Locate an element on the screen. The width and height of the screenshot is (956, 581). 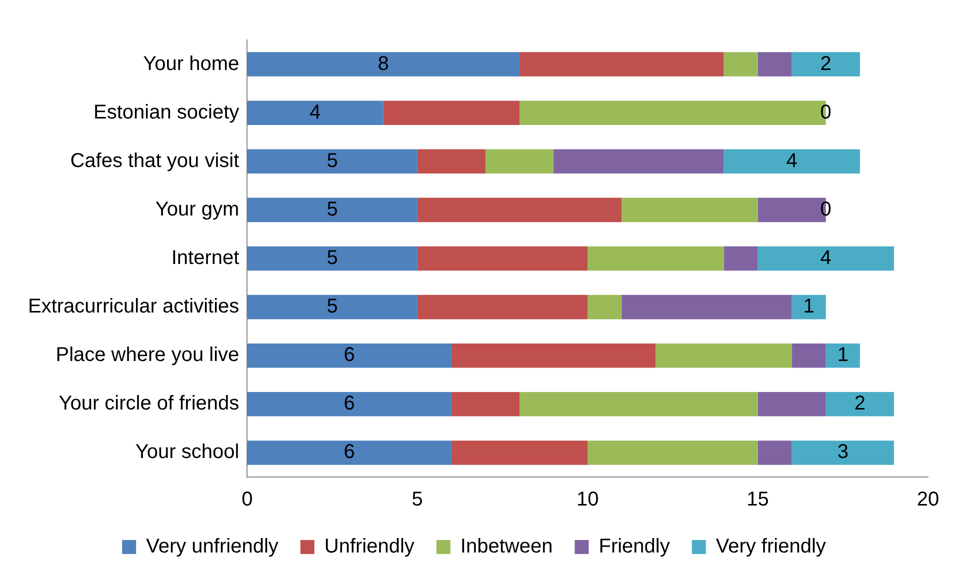
y-tick-label: Place where you live is located at coordinates (148, 355).